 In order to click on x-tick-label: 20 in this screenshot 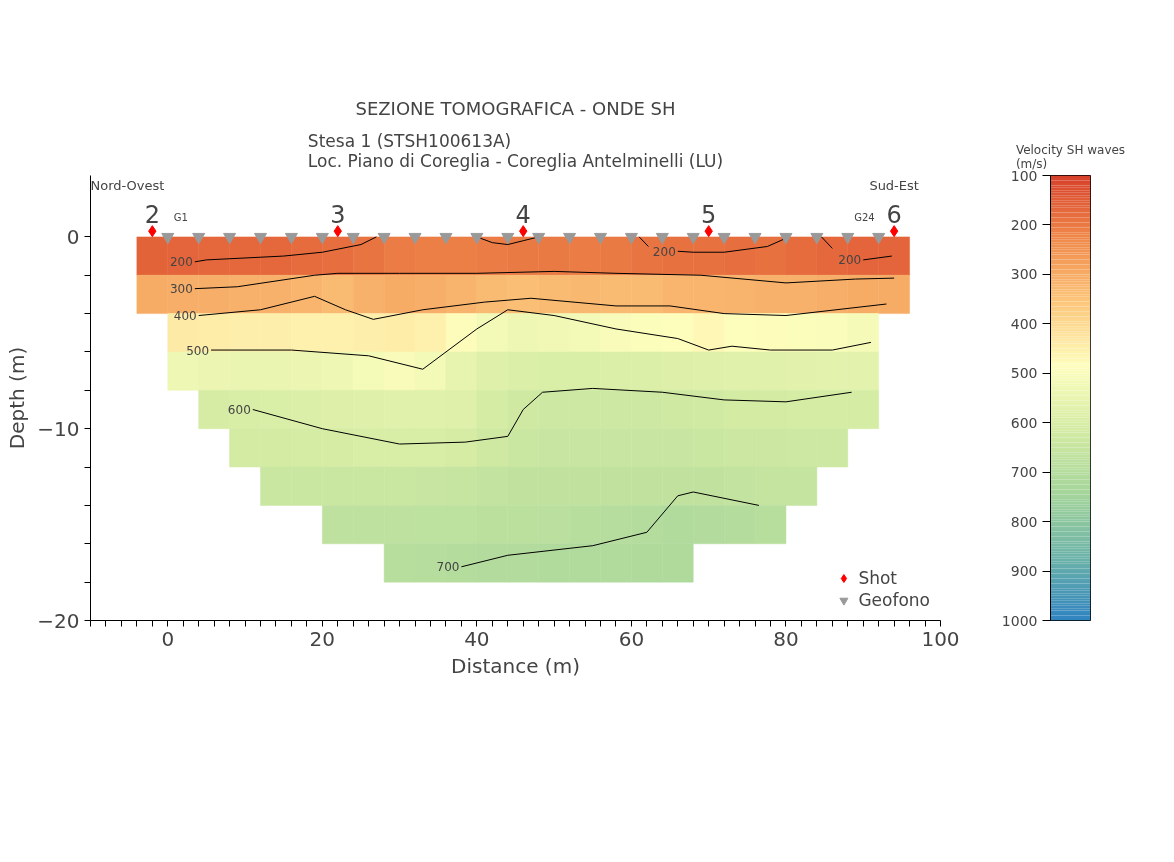, I will do `click(322, 638)`.